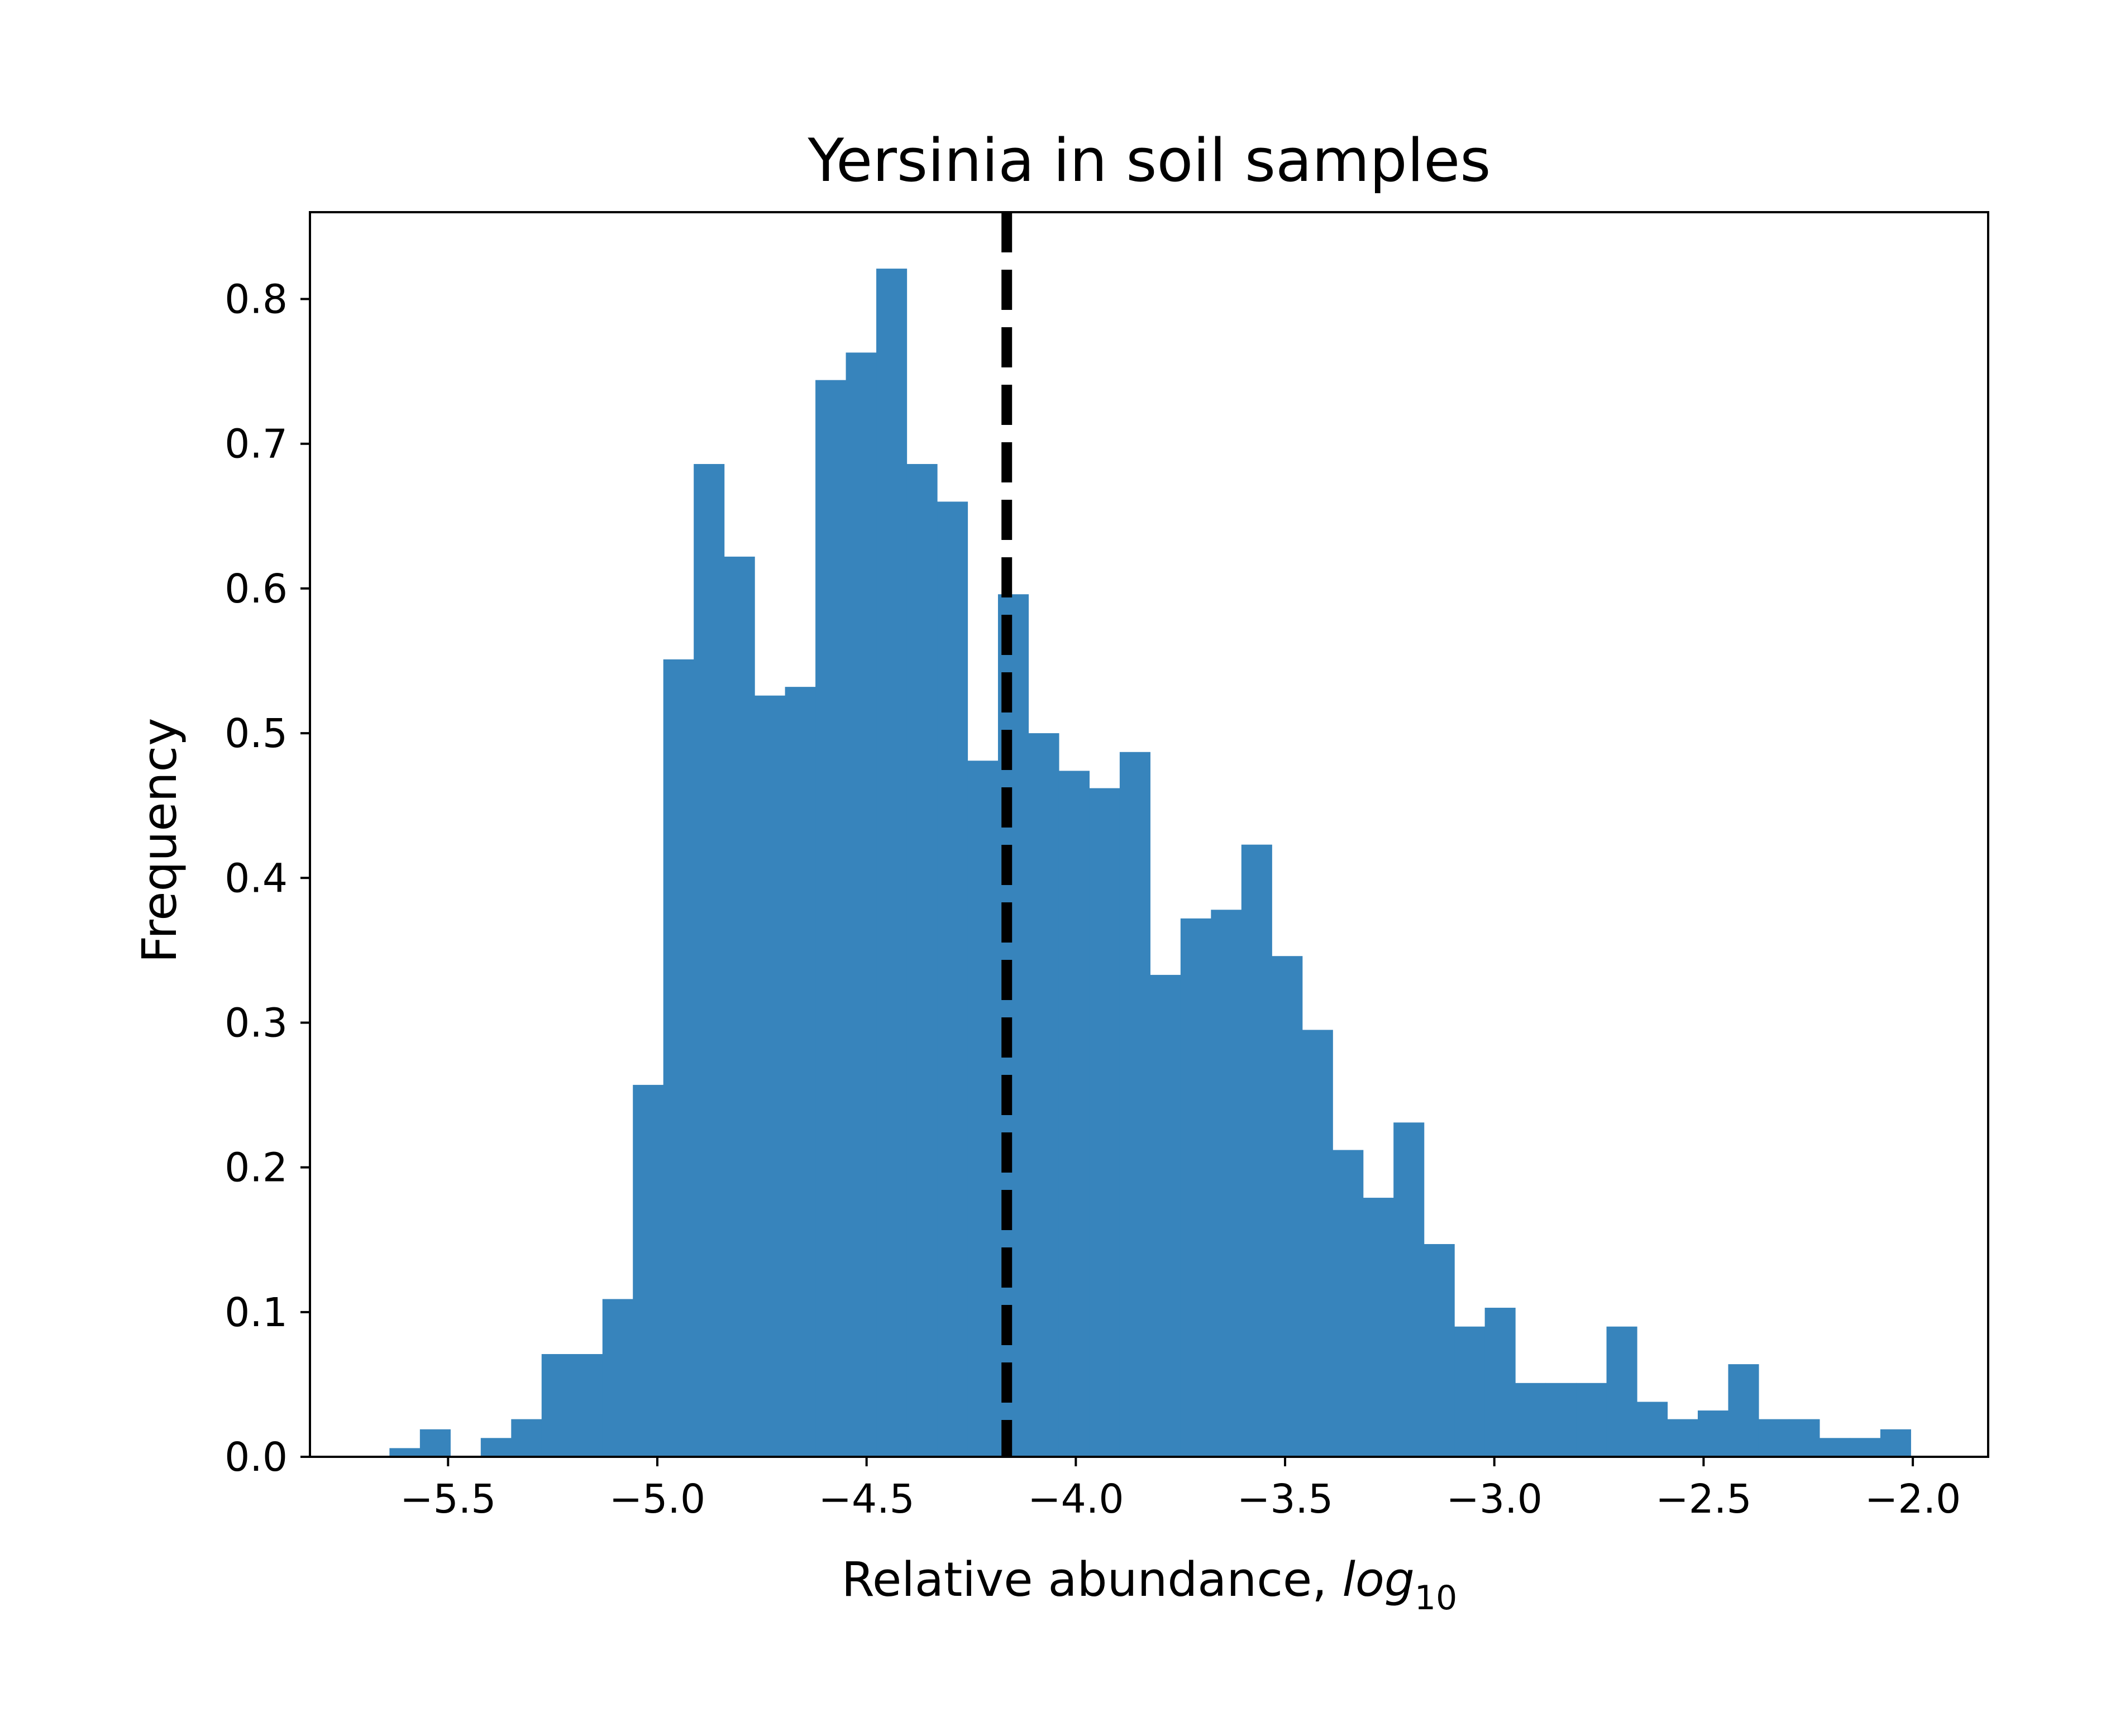 Image resolution: width=2106 pixels, height=1736 pixels. Describe the element at coordinates (657, 1499) in the screenshot. I see `x-tick-label: −5.0` at that location.